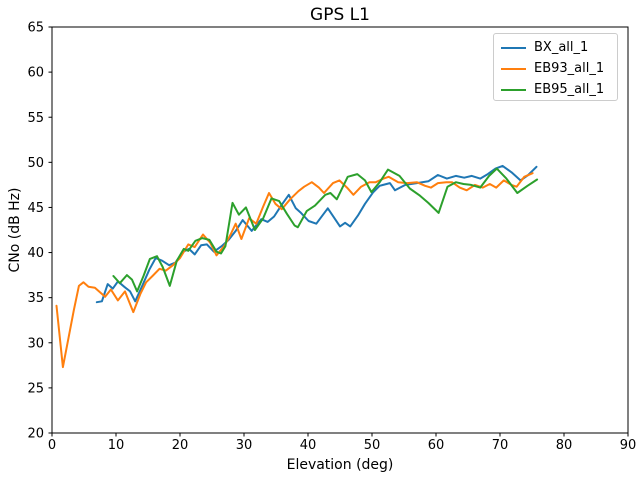 This screenshot has width=640, height=480. I want to click on y-tick-label: 60, so click(35, 73).